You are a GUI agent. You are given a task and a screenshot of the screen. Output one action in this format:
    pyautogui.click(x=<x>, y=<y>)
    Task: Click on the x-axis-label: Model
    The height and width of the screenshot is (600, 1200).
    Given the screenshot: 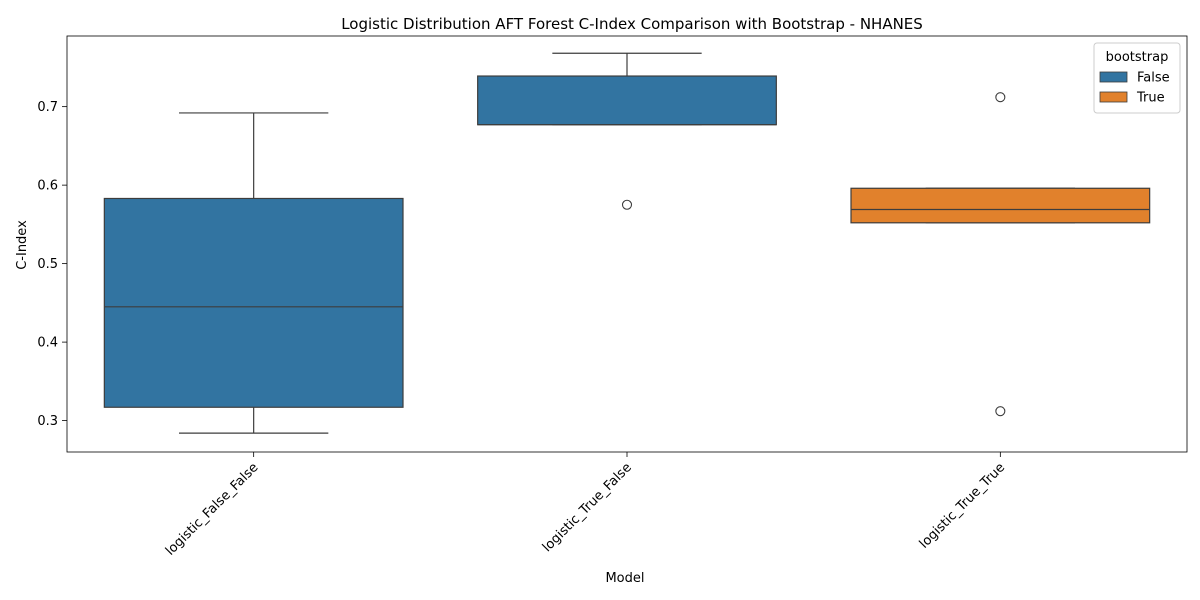 What is the action you would take?
    pyautogui.click(x=624, y=578)
    